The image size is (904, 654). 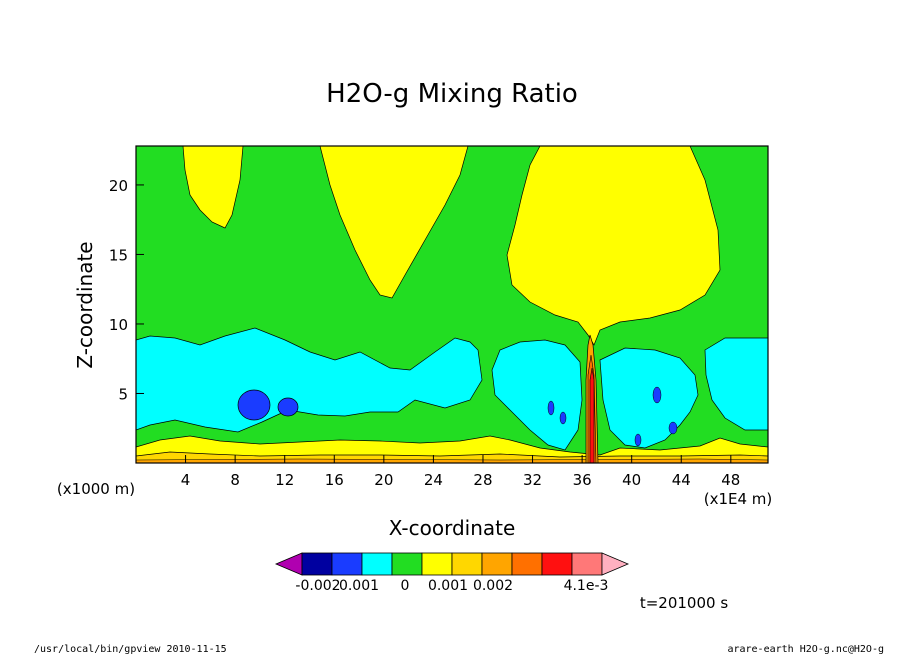 I want to click on colorbar-low-arrow, so click(x=288, y=564).